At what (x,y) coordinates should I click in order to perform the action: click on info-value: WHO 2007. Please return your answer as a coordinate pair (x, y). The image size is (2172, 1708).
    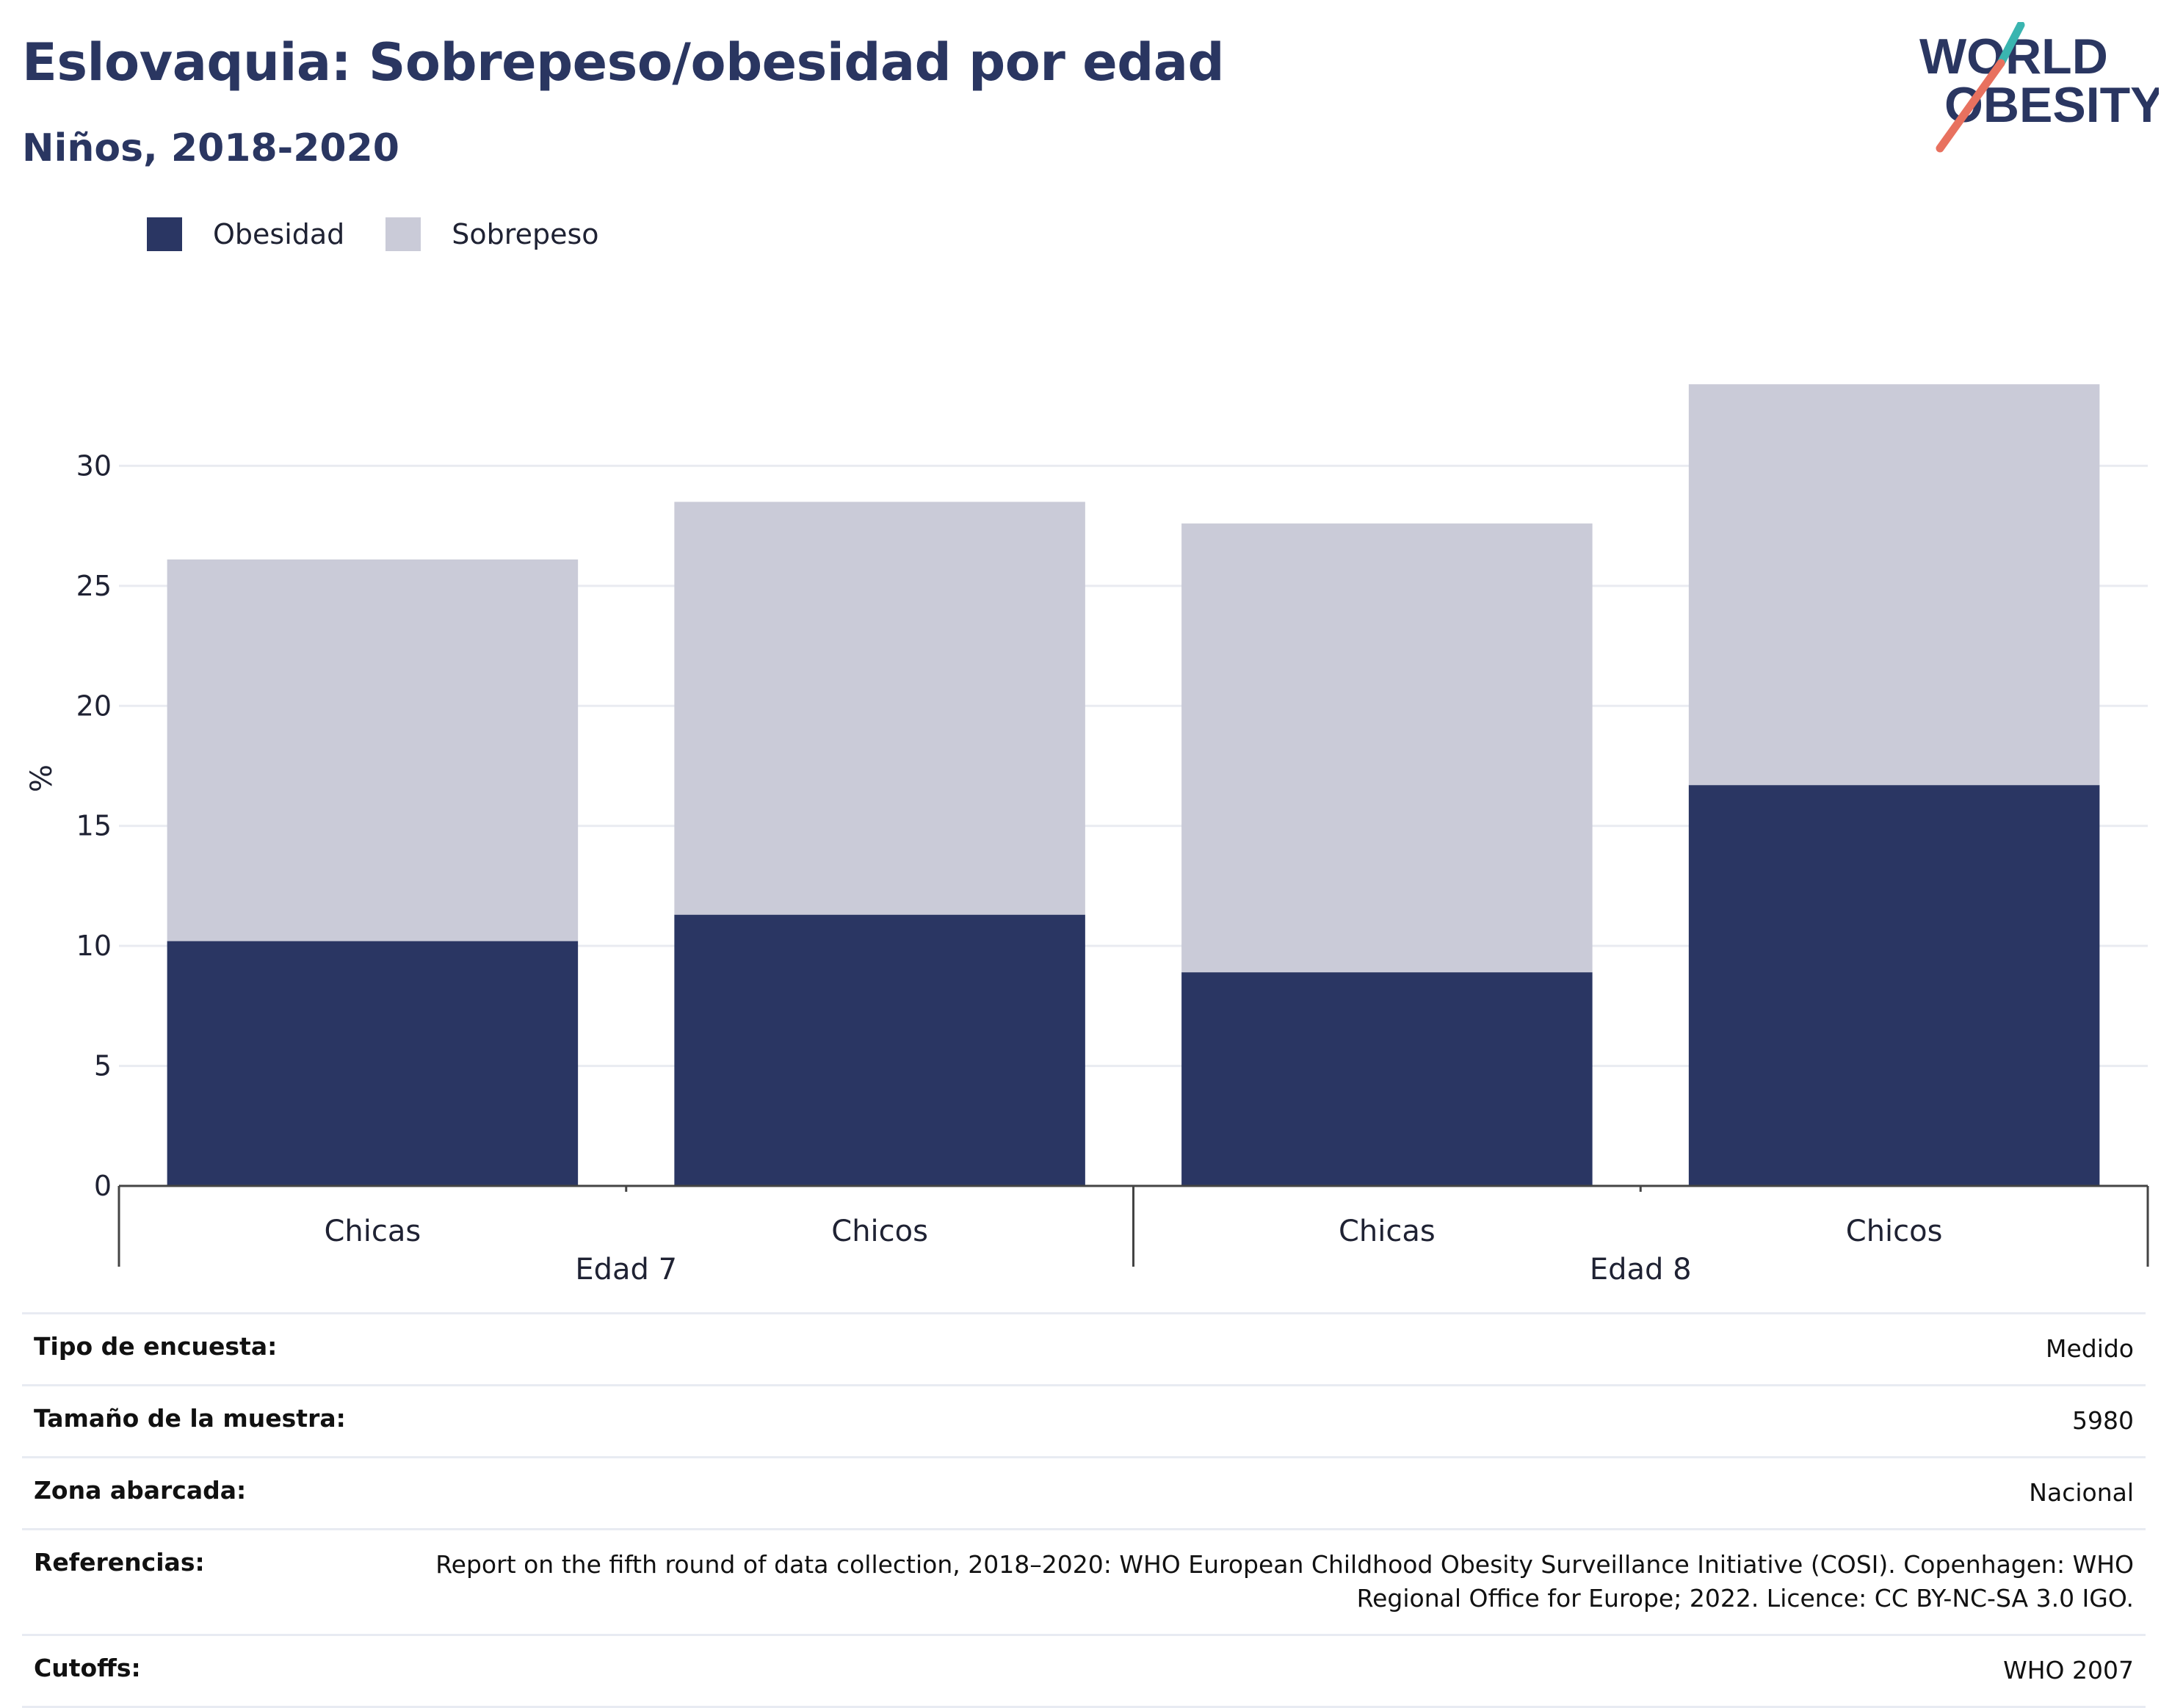
    Looking at the image, I should click on (2068, 1670).